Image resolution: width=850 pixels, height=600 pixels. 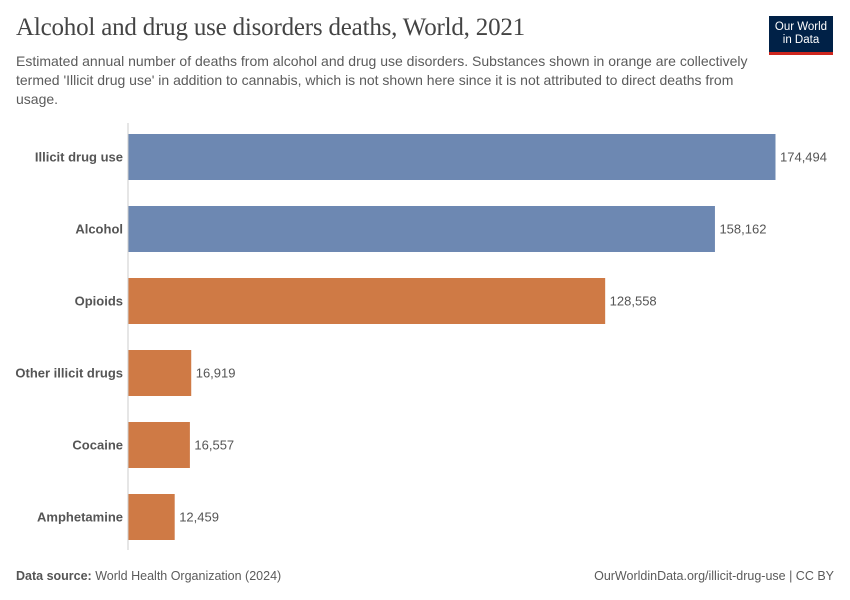 What do you see at coordinates (216, 373) in the screenshot?
I see `value-label: 16,919` at bounding box center [216, 373].